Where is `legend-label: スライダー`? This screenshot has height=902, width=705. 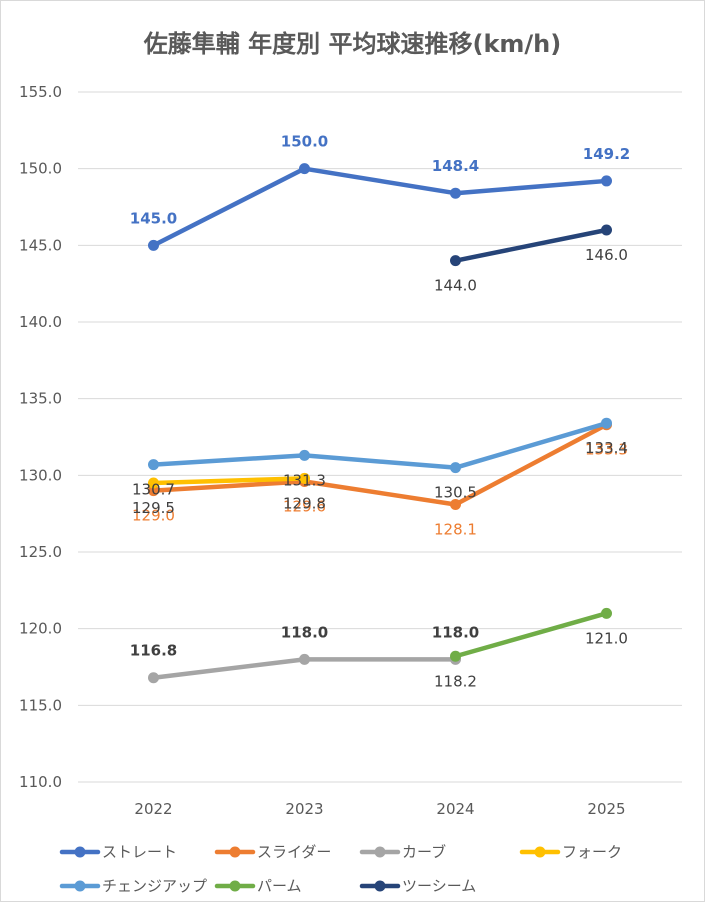
legend-label: スライダー is located at coordinates (294, 852).